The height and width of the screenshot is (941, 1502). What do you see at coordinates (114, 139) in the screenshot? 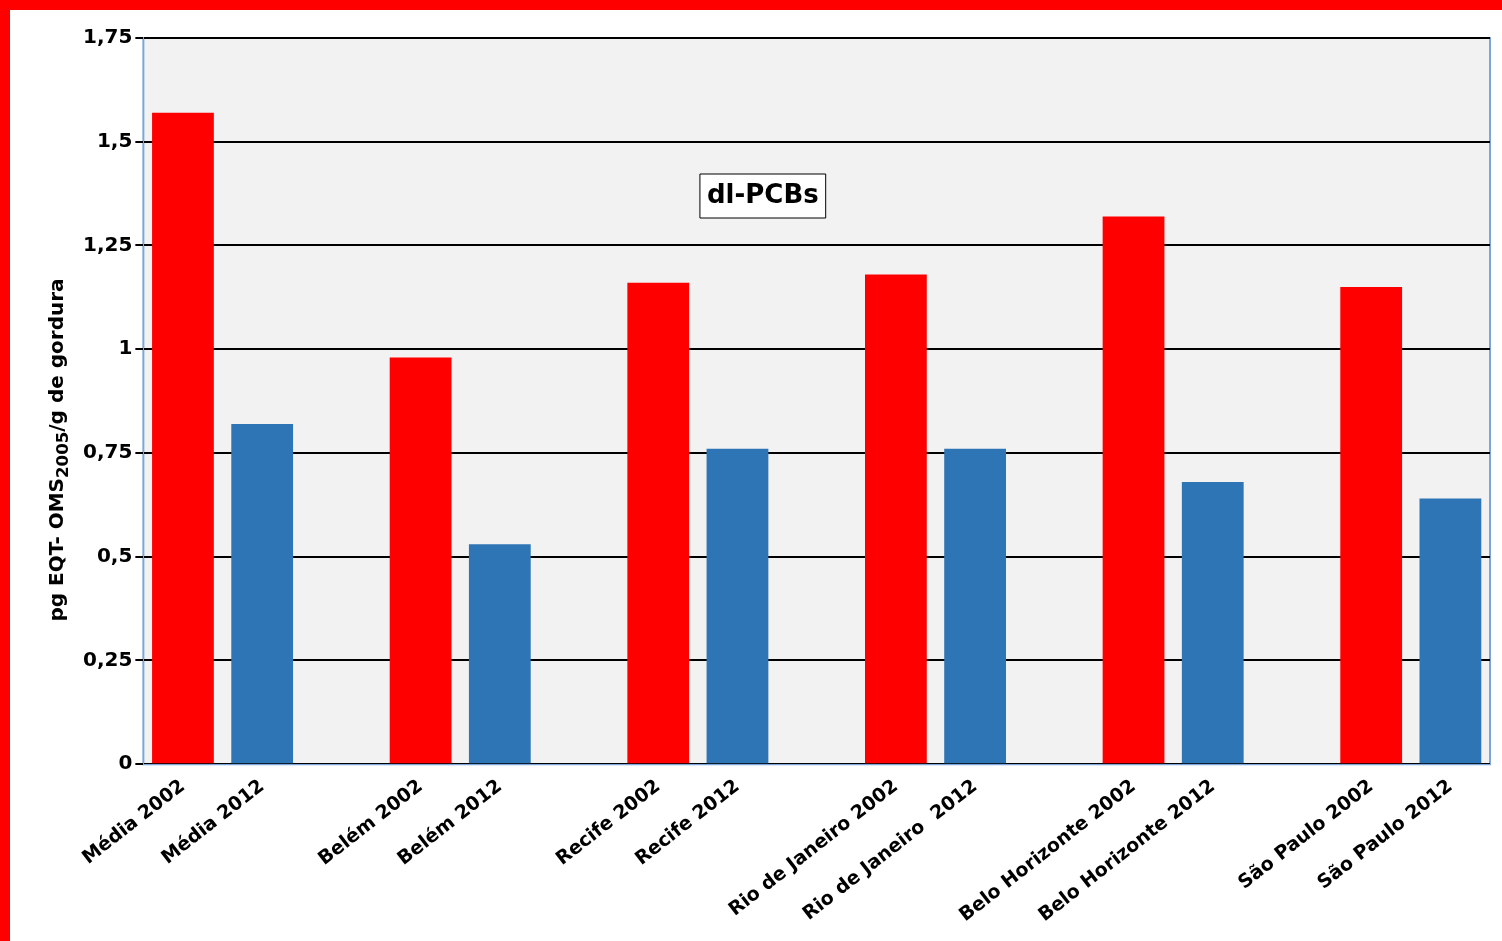
I see `y-tick-label: 1,5` at bounding box center [114, 139].